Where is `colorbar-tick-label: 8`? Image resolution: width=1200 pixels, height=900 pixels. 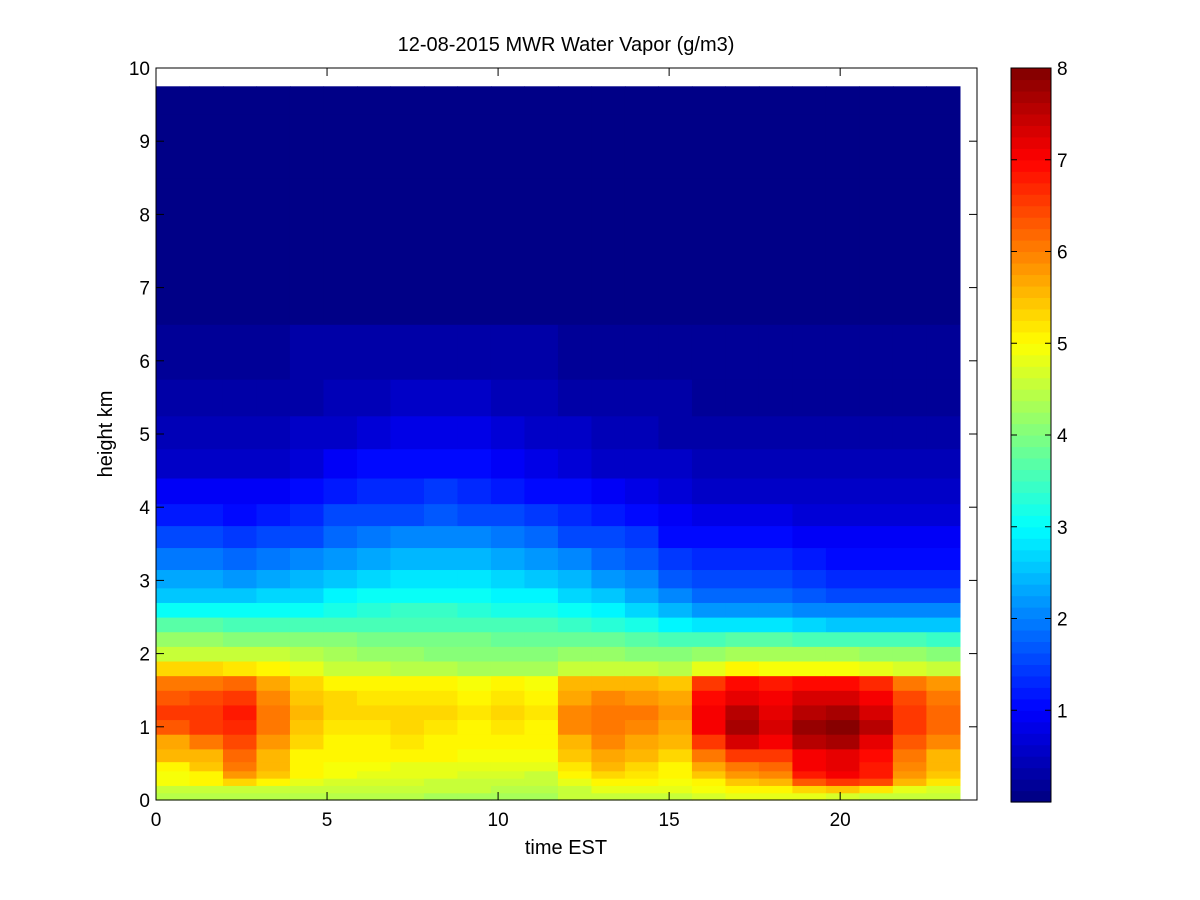 colorbar-tick-label: 8 is located at coordinates (1062, 69).